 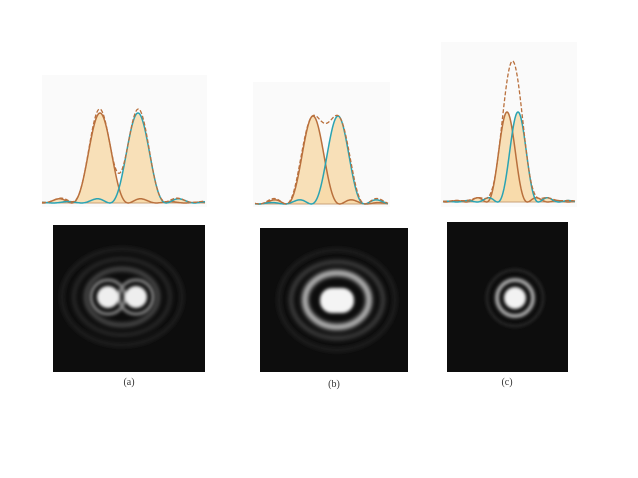 I want to click on panel-label: (a), so click(x=128, y=382).